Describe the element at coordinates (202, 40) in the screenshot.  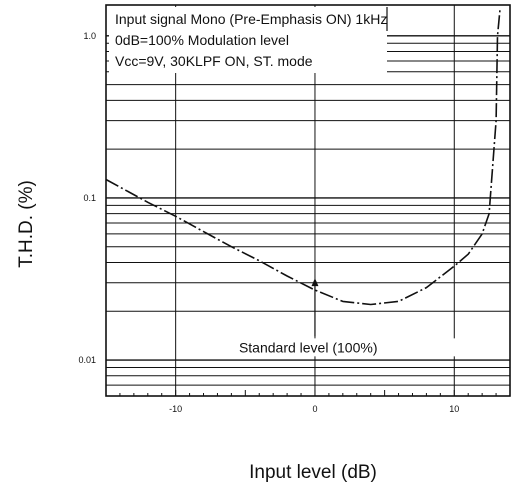
I see `condition-note-line: 0dB=100% Modulation level` at that location.